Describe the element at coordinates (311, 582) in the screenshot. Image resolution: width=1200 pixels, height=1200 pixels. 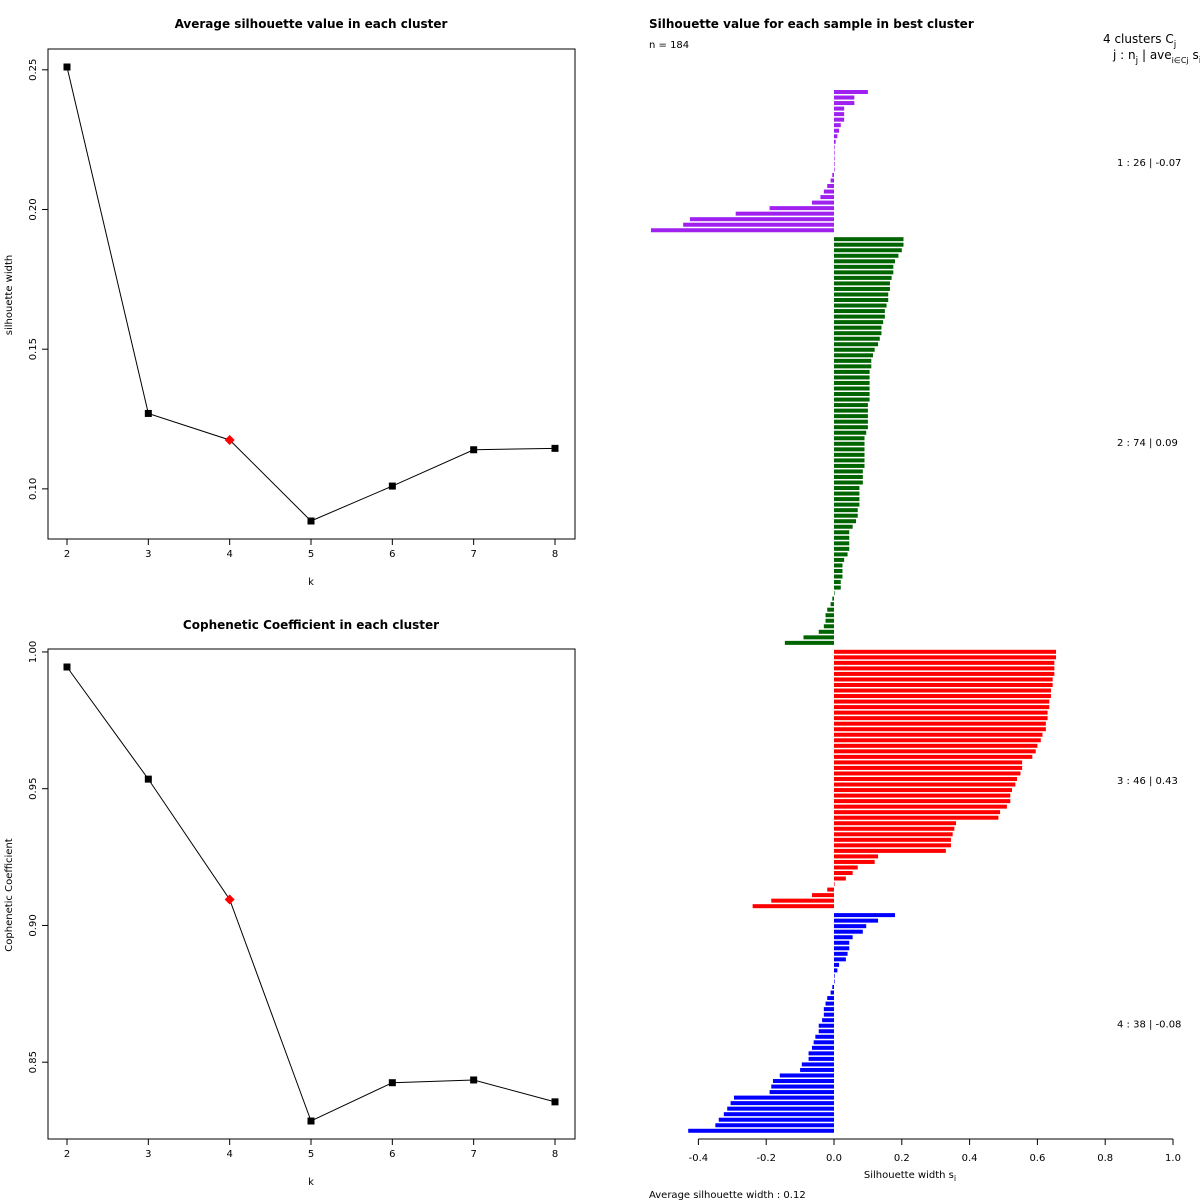
I see `silhouette-line-xlabel: k` at that location.